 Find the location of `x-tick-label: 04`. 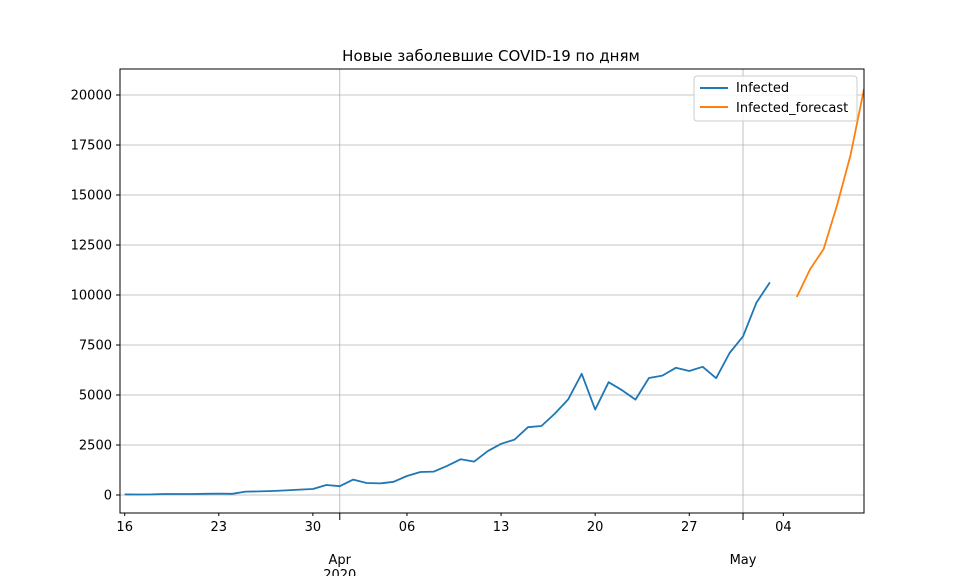

x-tick-label: 04 is located at coordinates (783, 527).